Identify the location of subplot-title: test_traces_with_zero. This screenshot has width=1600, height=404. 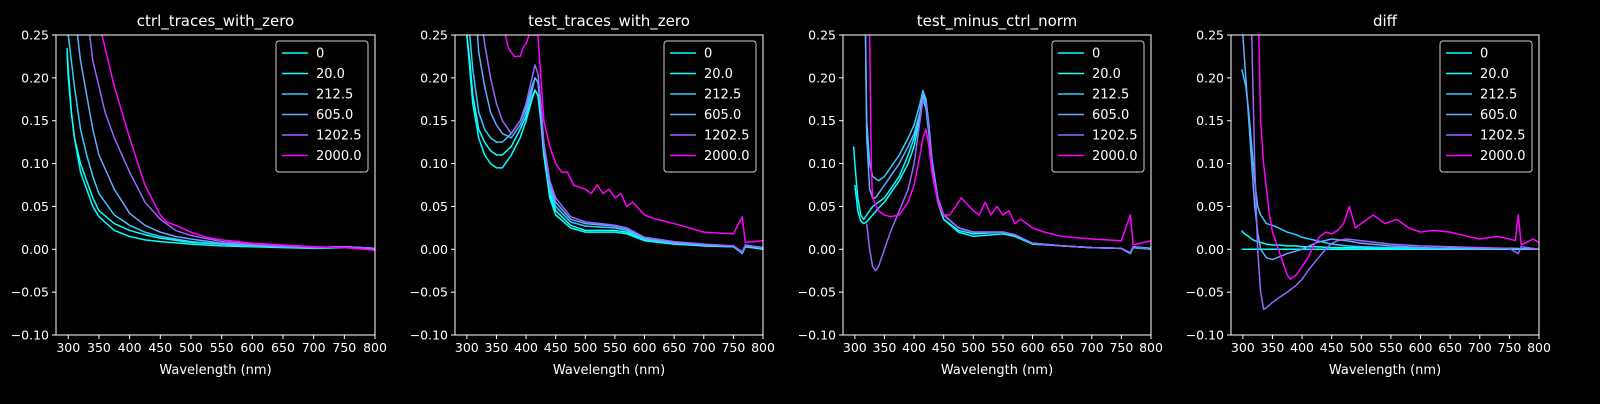
(609, 21).